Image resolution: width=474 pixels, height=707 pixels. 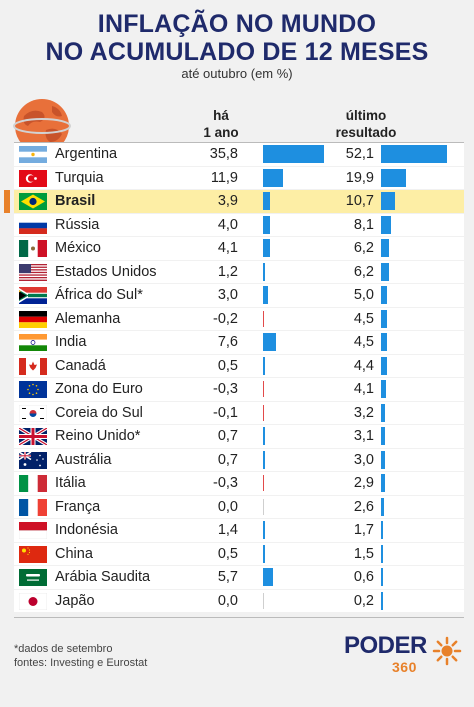 I want to click on table-row: Alemanha -0,2 4,5, so click(x=237, y=319).